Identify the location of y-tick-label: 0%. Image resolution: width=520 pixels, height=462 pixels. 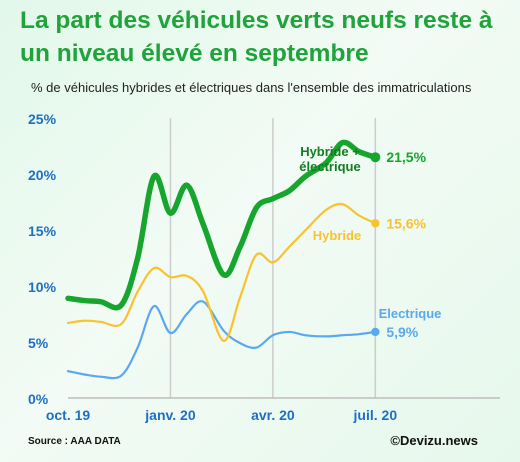
(38, 399).